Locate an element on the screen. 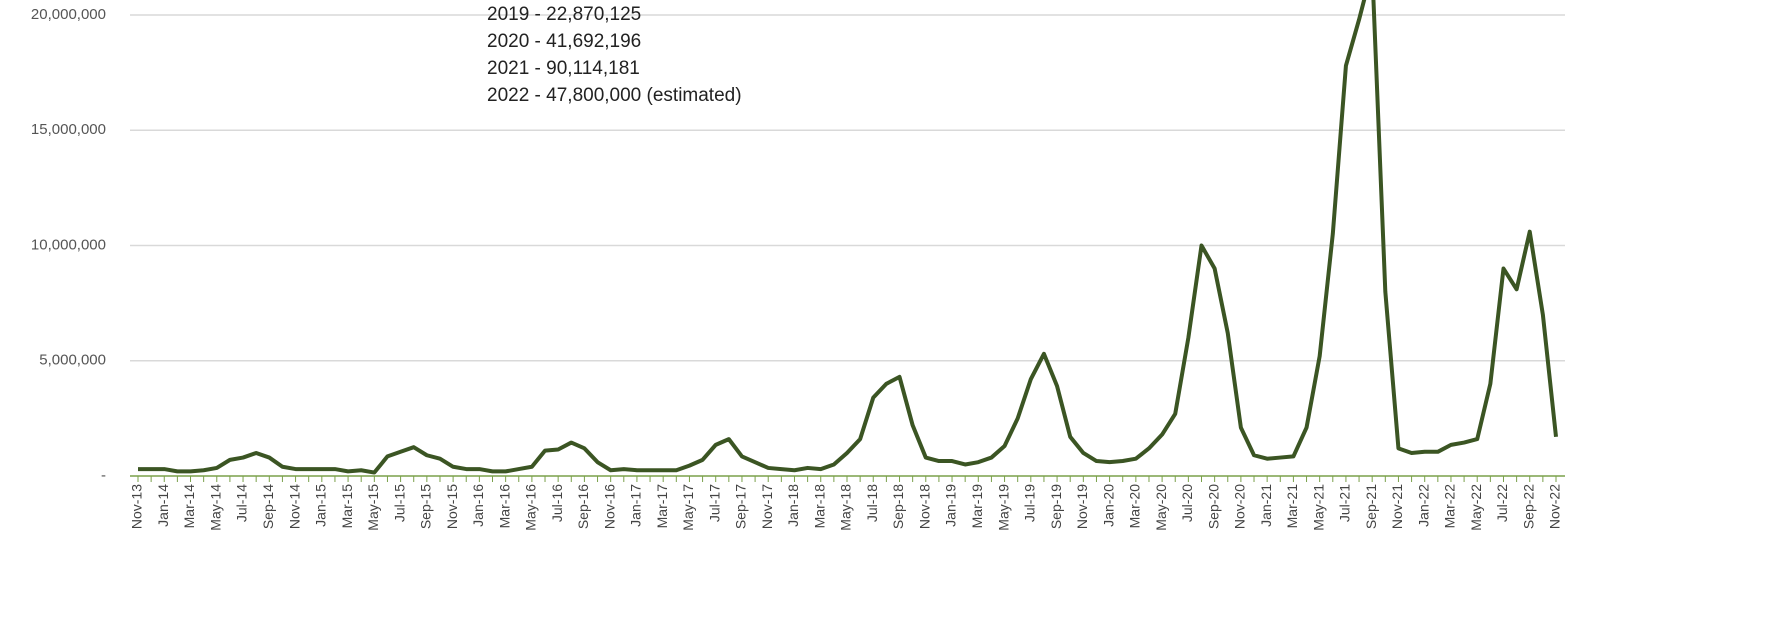 This screenshot has height=627, width=1787. x-tick-label: Nov-17 is located at coordinates (767, 506).